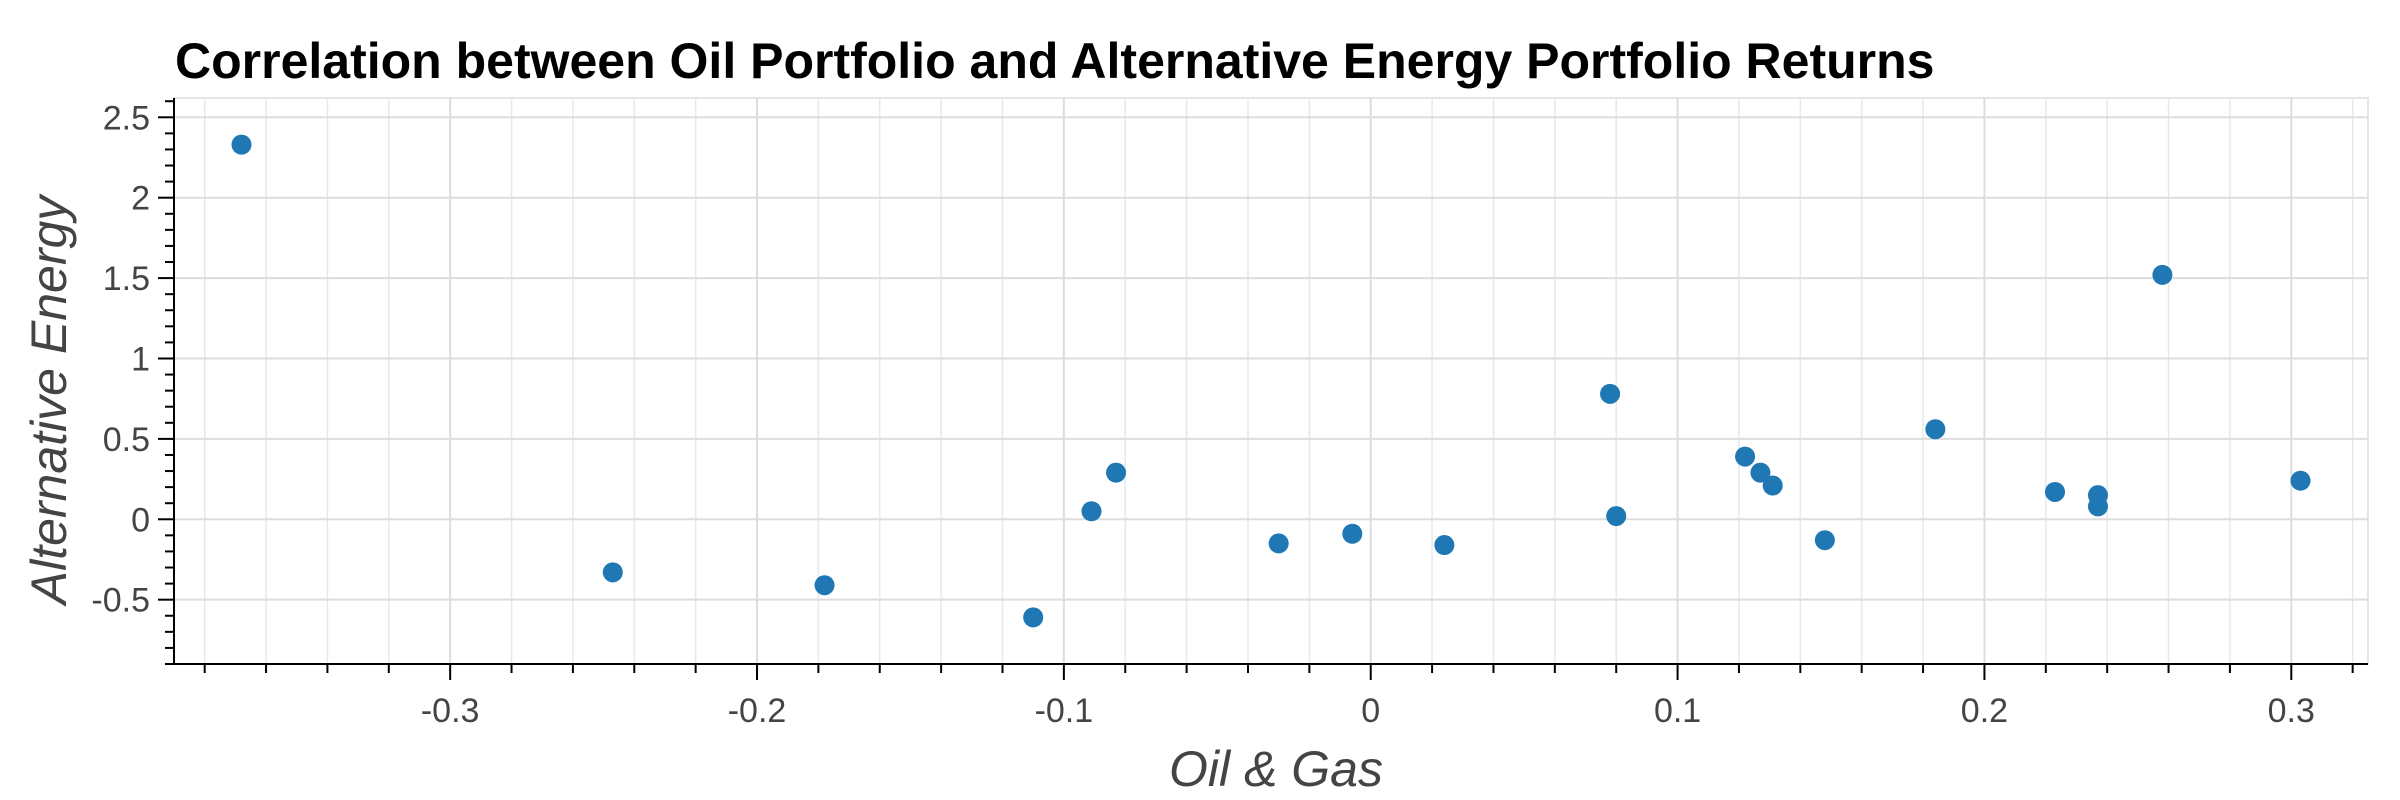 The width and height of the screenshot is (2400, 800). I want to click on x-axis-label: Oil & Gas, so click(1276, 769).